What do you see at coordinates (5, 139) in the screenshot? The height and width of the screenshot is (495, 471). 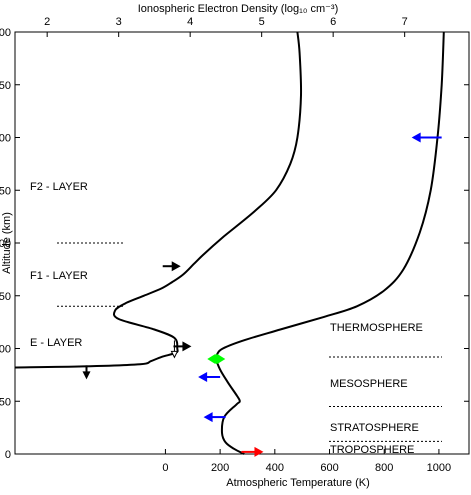 I see `y-tick-label: 300` at bounding box center [5, 139].